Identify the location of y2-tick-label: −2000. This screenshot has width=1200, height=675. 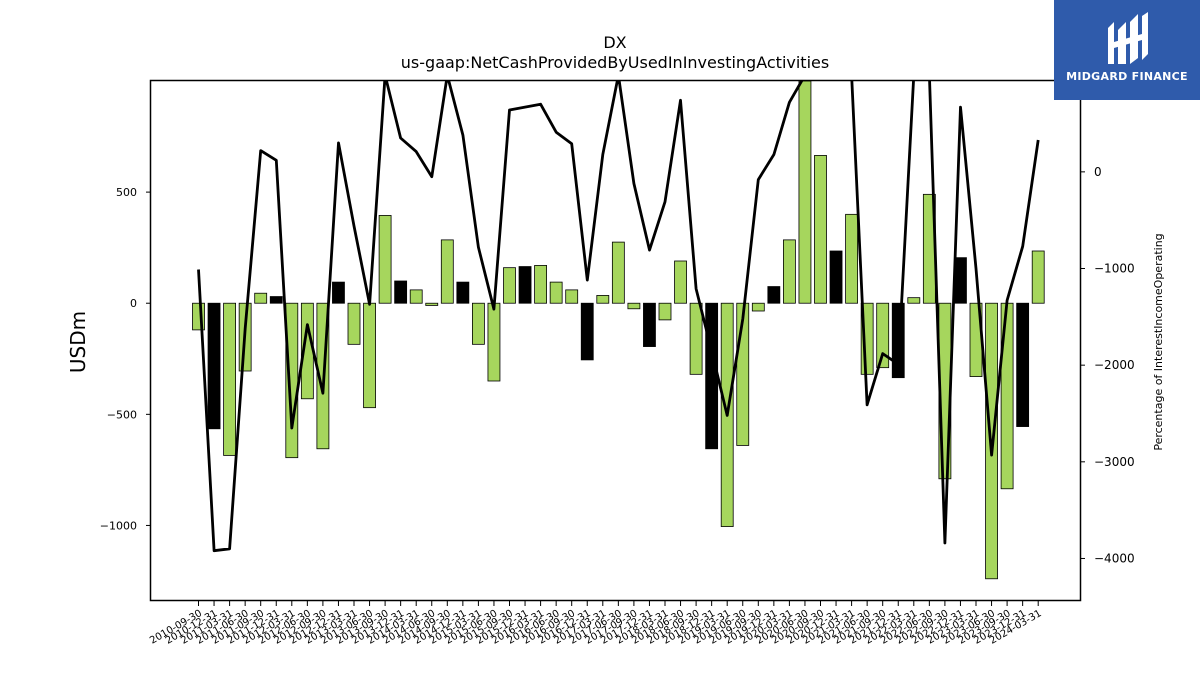
(1114, 365).